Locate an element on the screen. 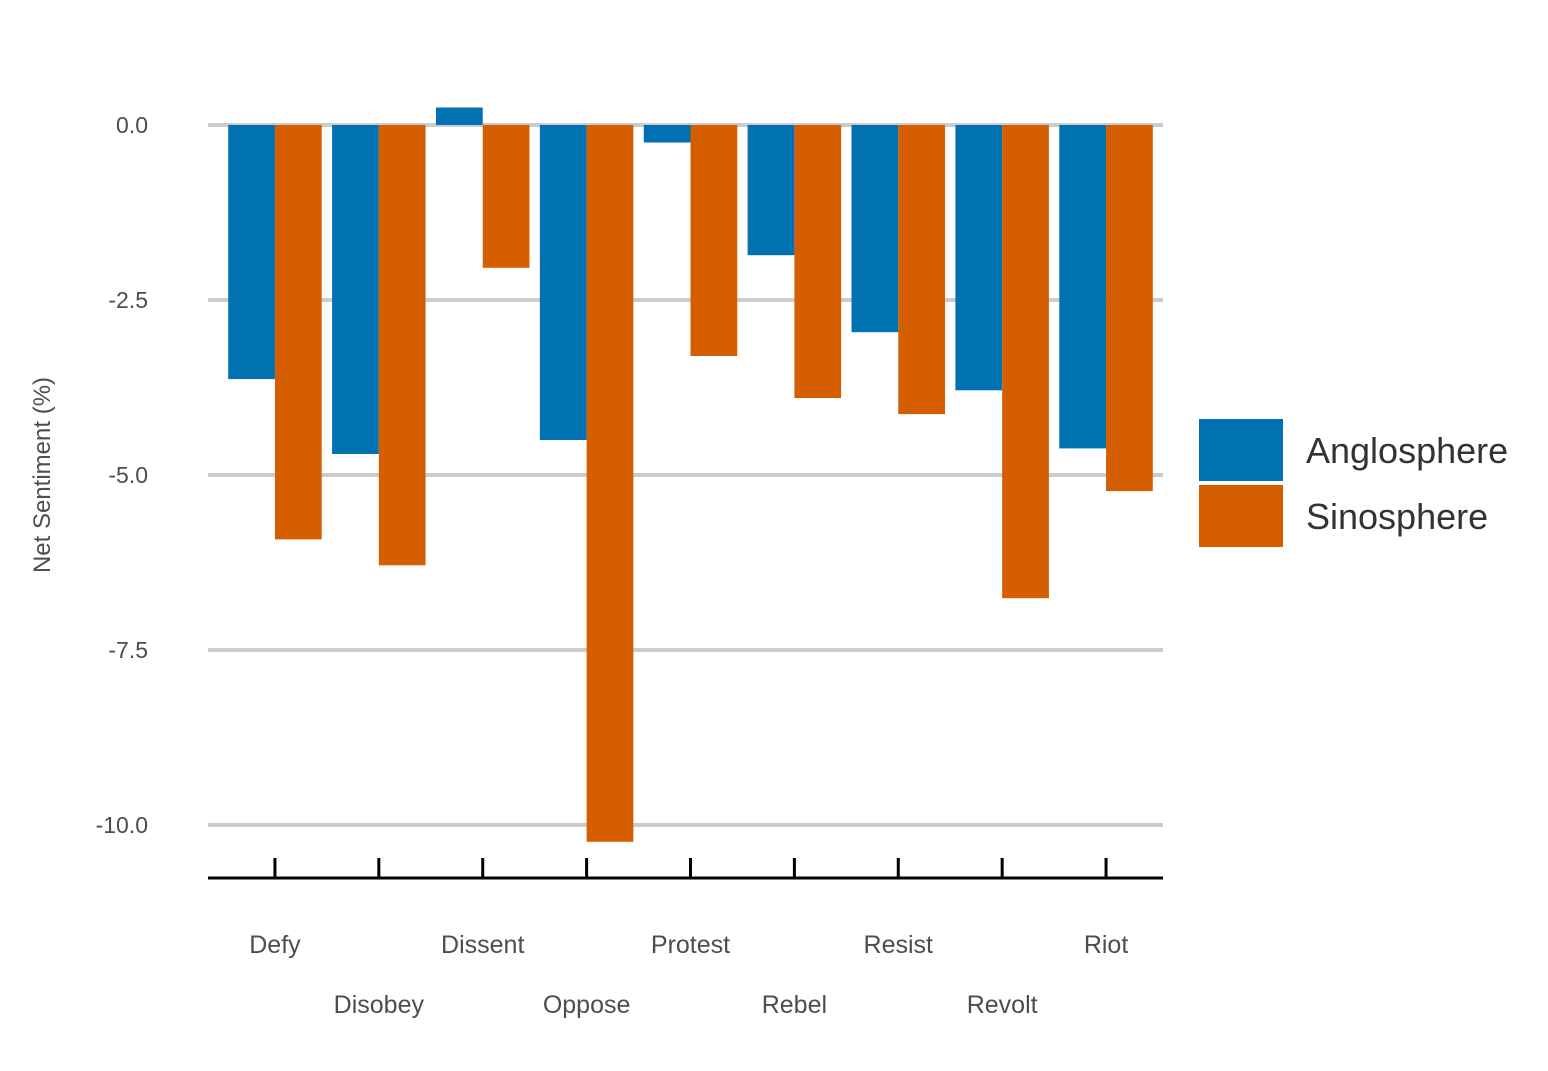 The height and width of the screenshot is (1071, 1548). x-tick-label: Protest is located at coordinates (690, 945).